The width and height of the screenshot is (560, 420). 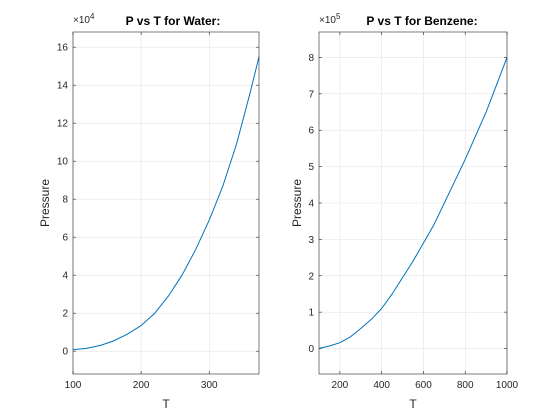 I want to click on y-exponent-label: ×10⁵, so click(x=330, y=19).